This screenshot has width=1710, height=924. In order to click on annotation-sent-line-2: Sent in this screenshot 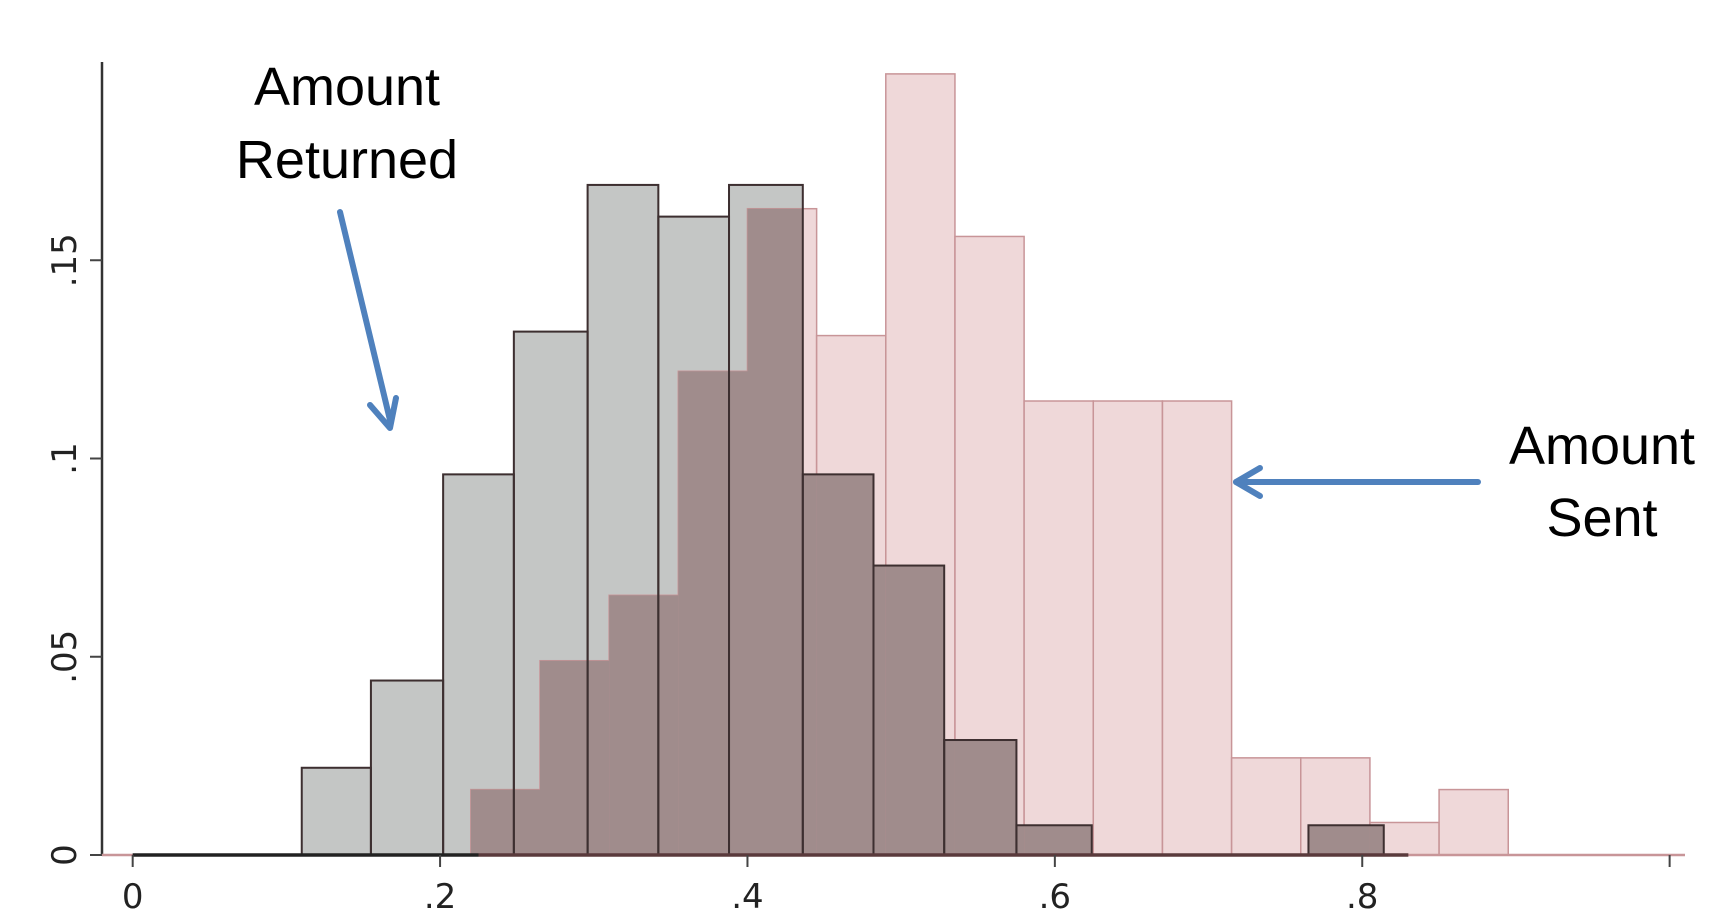, I will do `click(1601, 518)`.